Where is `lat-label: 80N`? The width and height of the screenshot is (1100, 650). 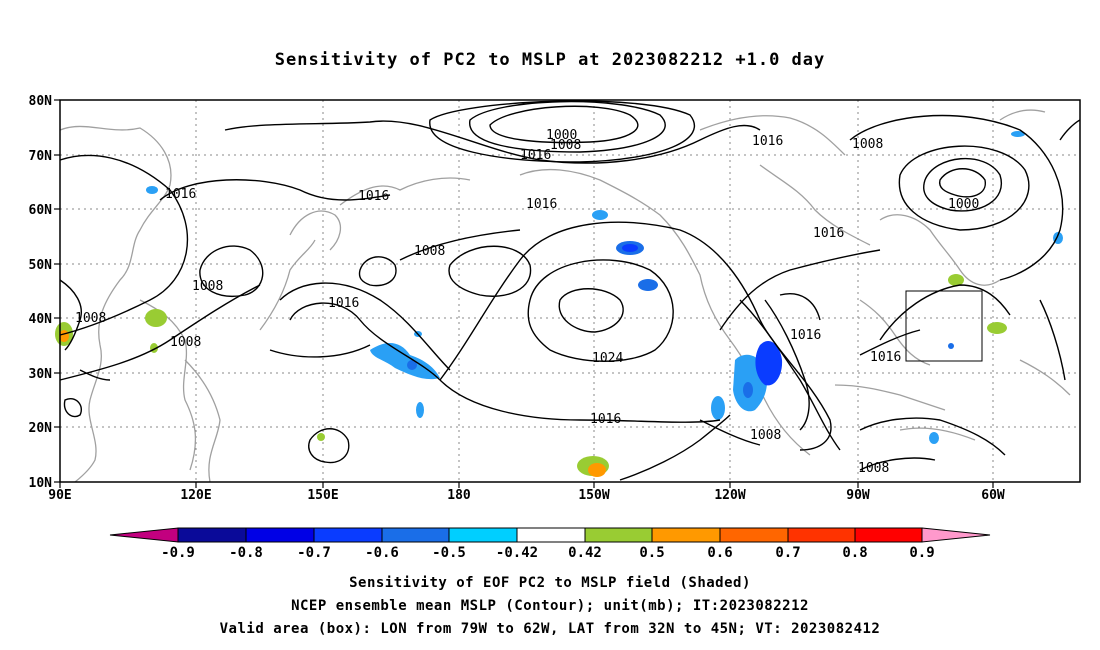 lat-label: 80N is located at coordinates (41, 101).